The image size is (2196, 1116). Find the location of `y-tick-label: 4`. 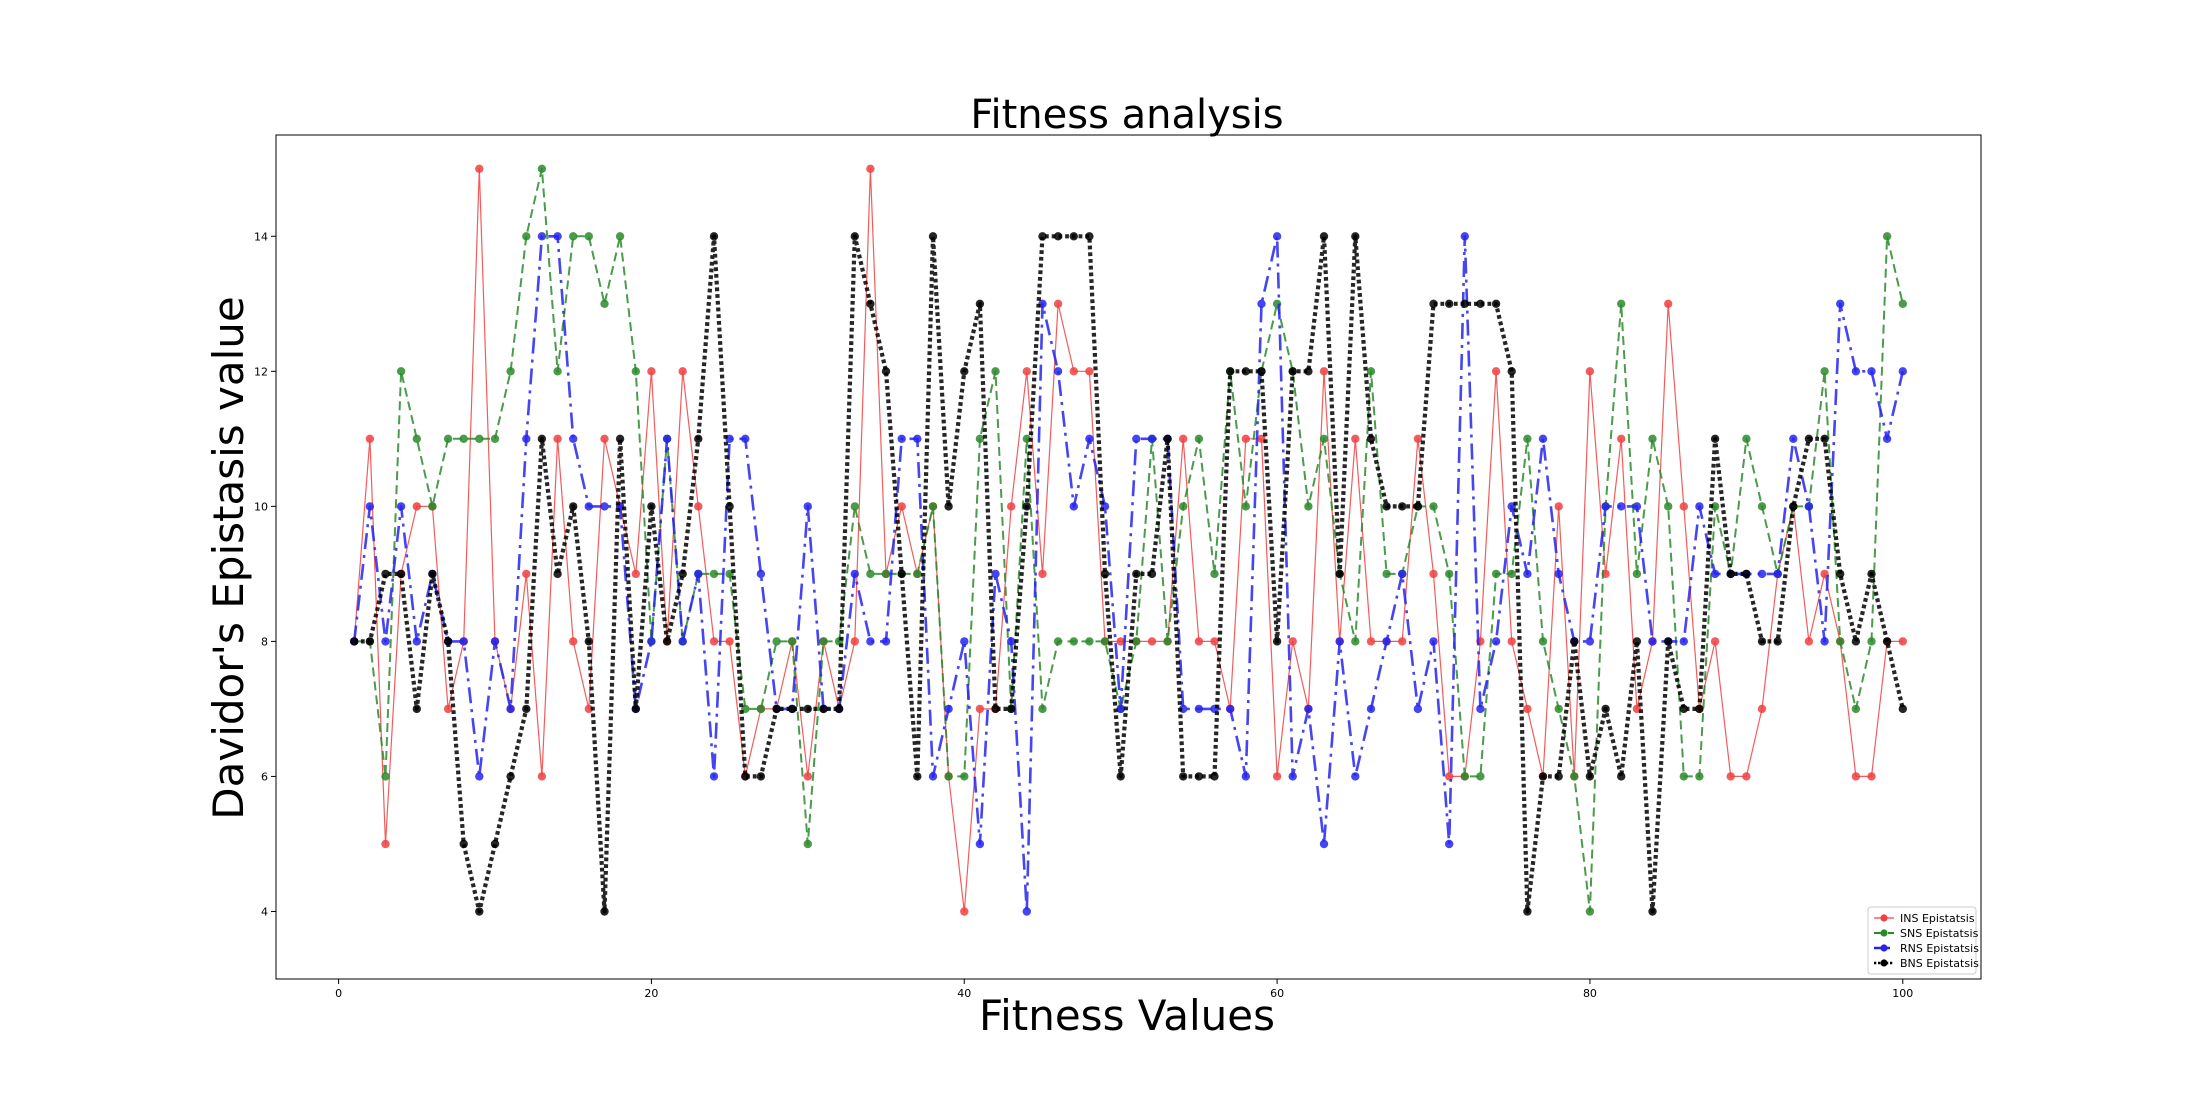

y-tick-label: 4 is located at coordinates (264, 911).